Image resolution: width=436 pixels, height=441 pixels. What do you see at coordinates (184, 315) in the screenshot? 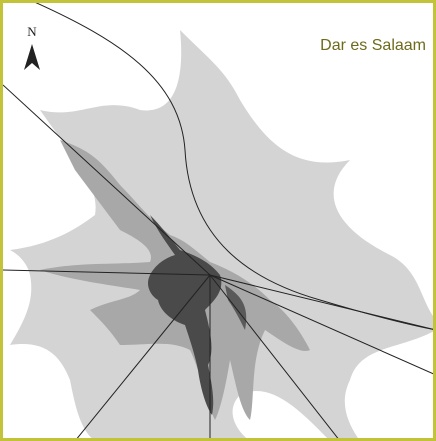
I see `urban-core-dark` at bounding box center [184, 315].